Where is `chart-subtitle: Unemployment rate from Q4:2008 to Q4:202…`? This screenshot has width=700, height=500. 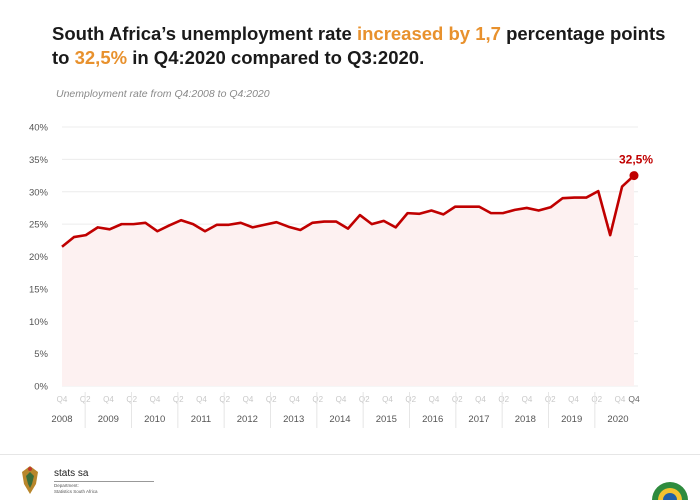 chart-subtitle: Unemployment rate from Q4:2008 to Q4:202… is located at coordinates (163, 94).